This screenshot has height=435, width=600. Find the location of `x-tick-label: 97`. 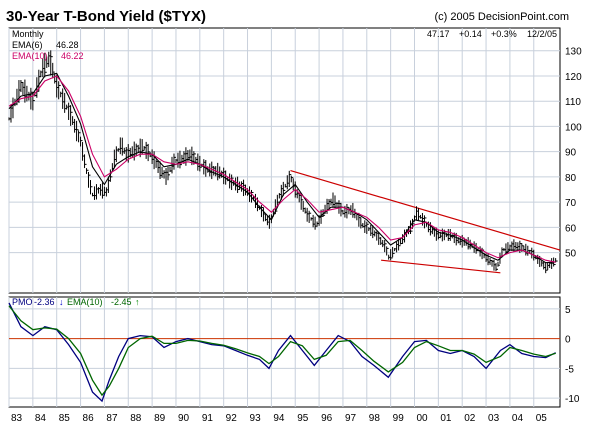

x-tick-label: 97 is located at coordinates (351, 418).